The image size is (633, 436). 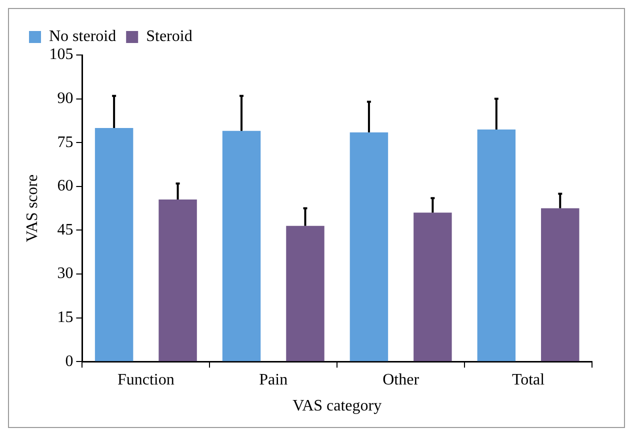 I want to click on x-tick-label: Total, so click(x=529, y=379).